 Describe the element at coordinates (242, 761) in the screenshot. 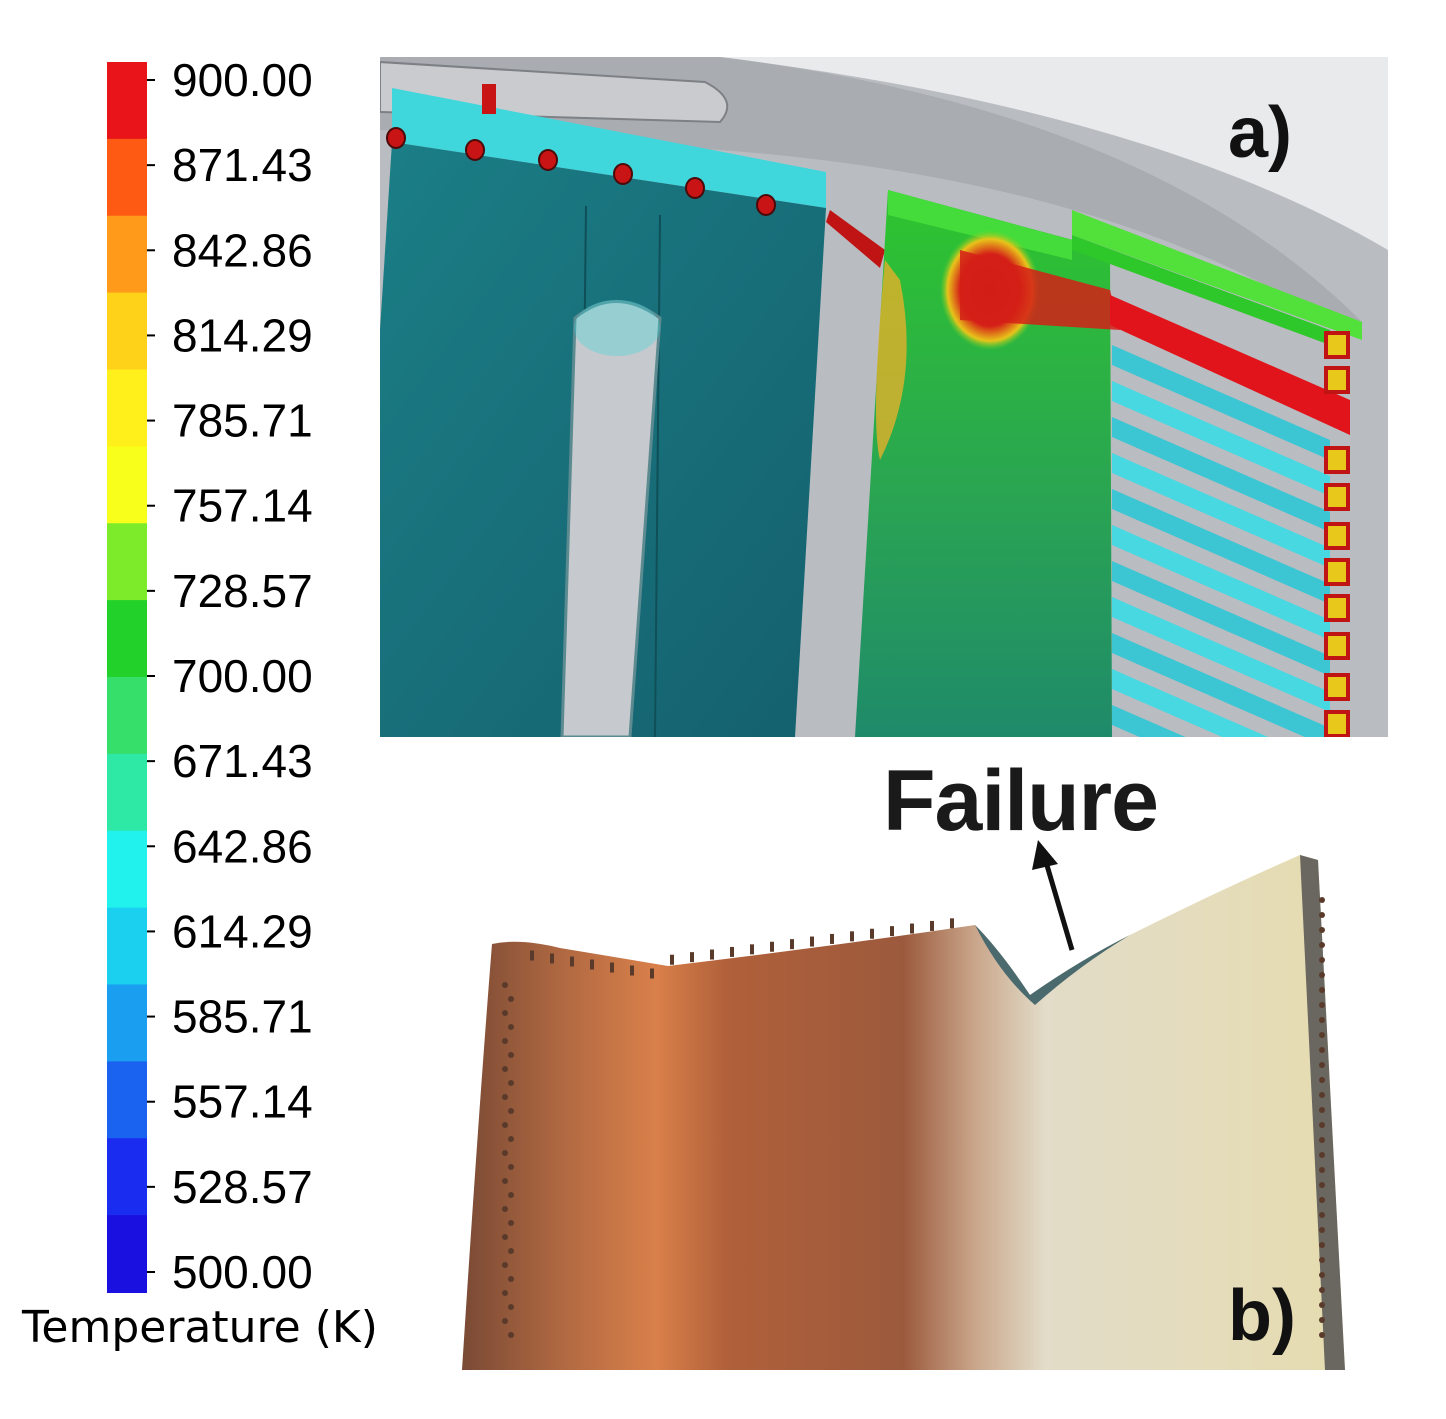

I see `scale-tick-label: 671.43` at that location.